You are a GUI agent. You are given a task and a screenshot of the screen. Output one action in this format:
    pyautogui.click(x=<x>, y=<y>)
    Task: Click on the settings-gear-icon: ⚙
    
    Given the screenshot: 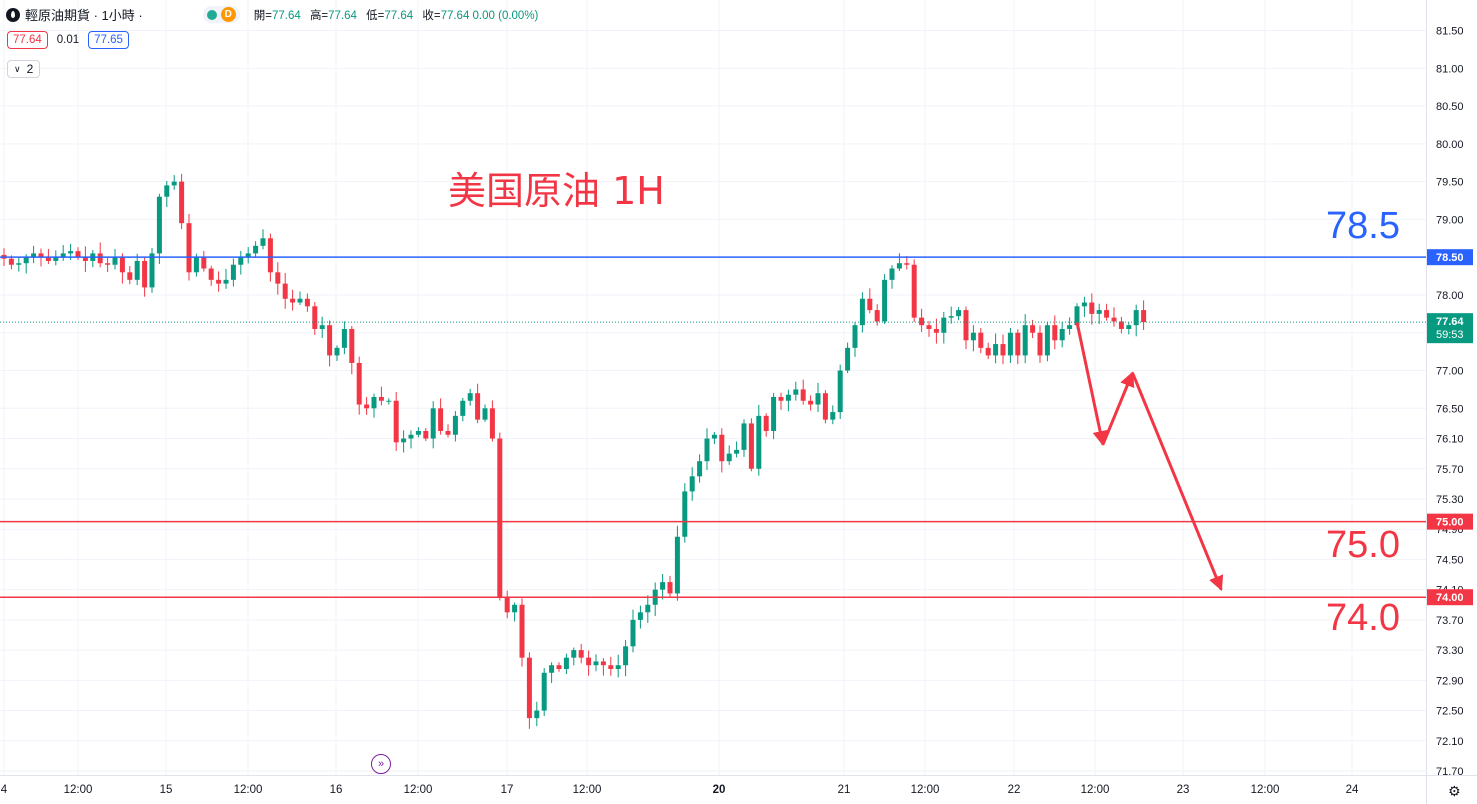 What is the action you would take?
    pyautogui.click(x=1454, y=791)
    